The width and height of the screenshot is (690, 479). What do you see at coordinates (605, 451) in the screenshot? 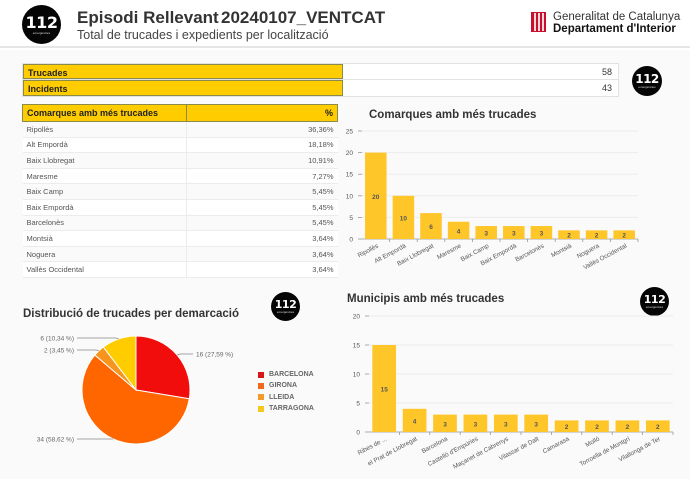
I see `x-category-label: Torroella de Montgrí` at bounding box center [605, 451].